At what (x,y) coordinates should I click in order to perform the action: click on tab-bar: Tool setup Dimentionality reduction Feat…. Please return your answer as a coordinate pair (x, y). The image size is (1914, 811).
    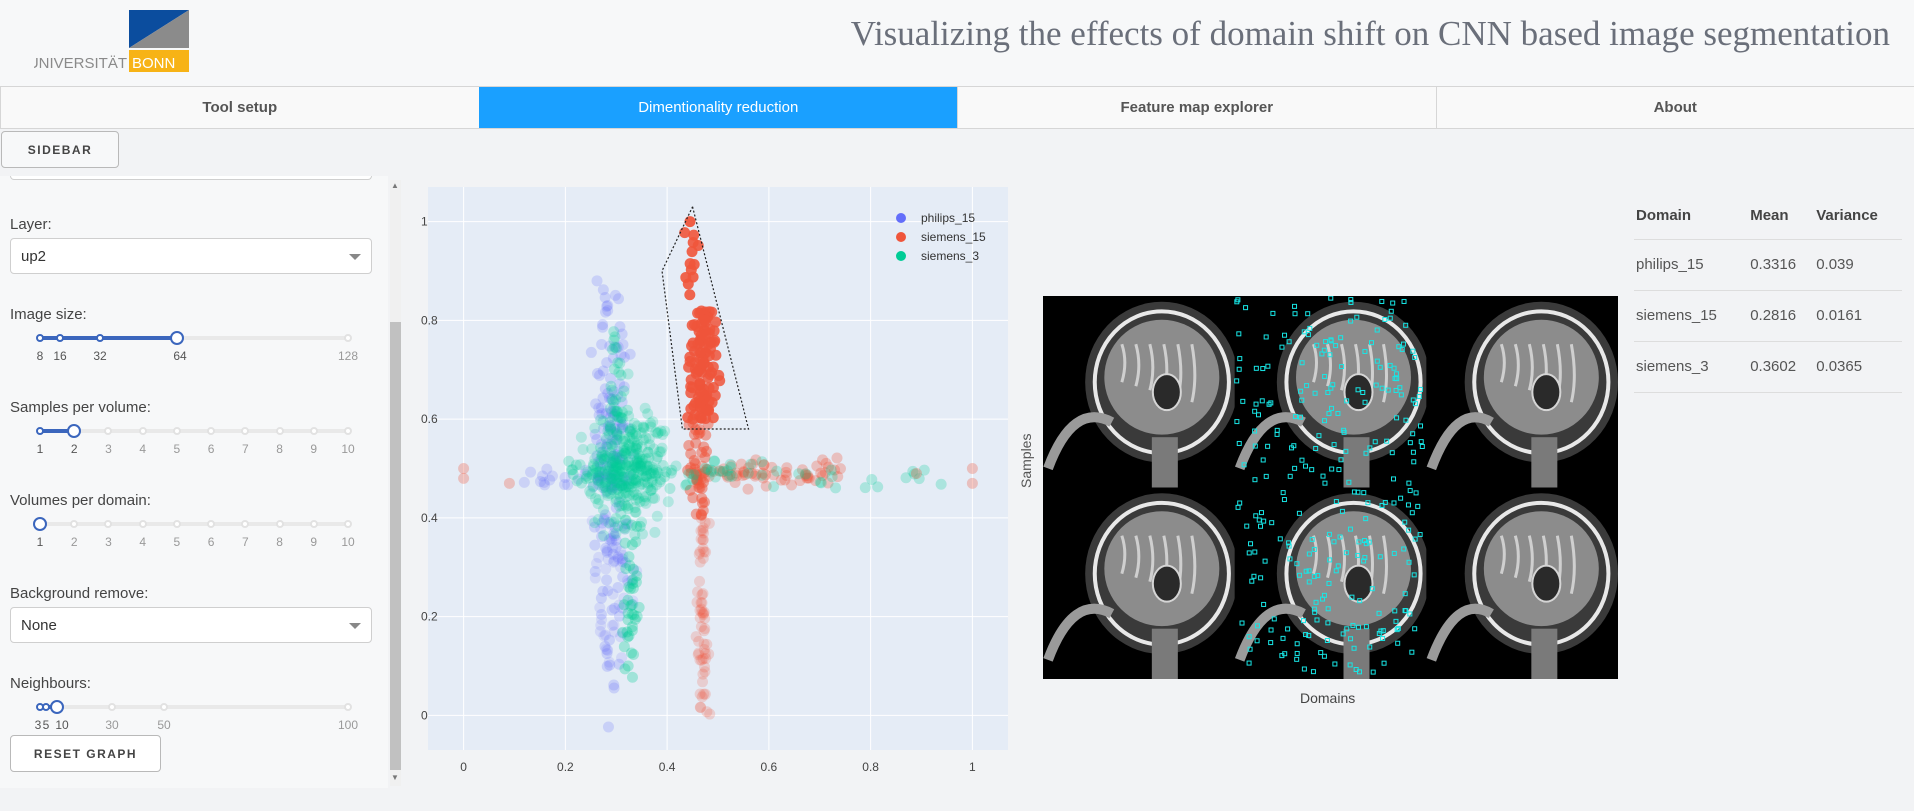
    Looking at the image, I should click on (957, 107).